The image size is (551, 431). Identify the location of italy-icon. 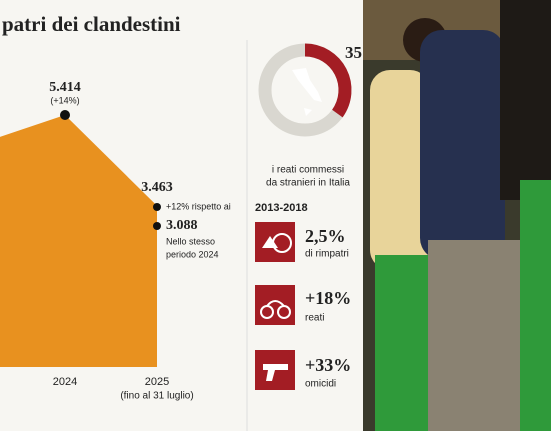
(307, 92).